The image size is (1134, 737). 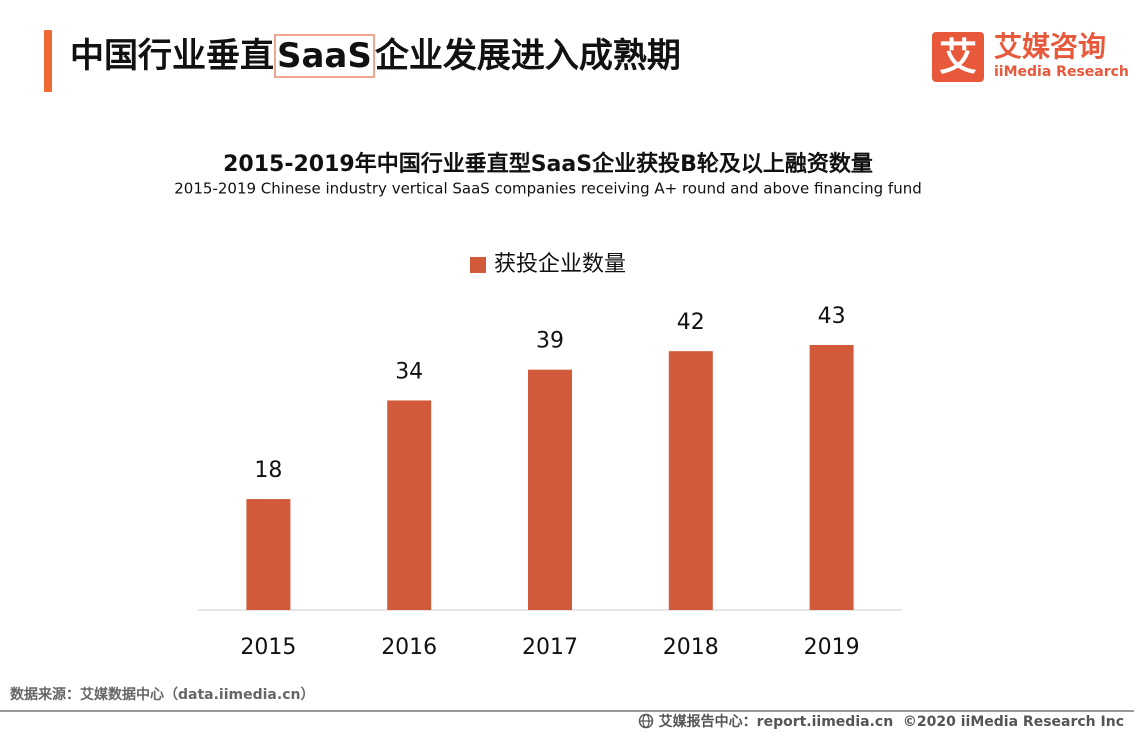 What do you see at coordinates (324, 56) in the screenshot?
I see `title-highlight: SaaS` at bounding box center [324, 56].